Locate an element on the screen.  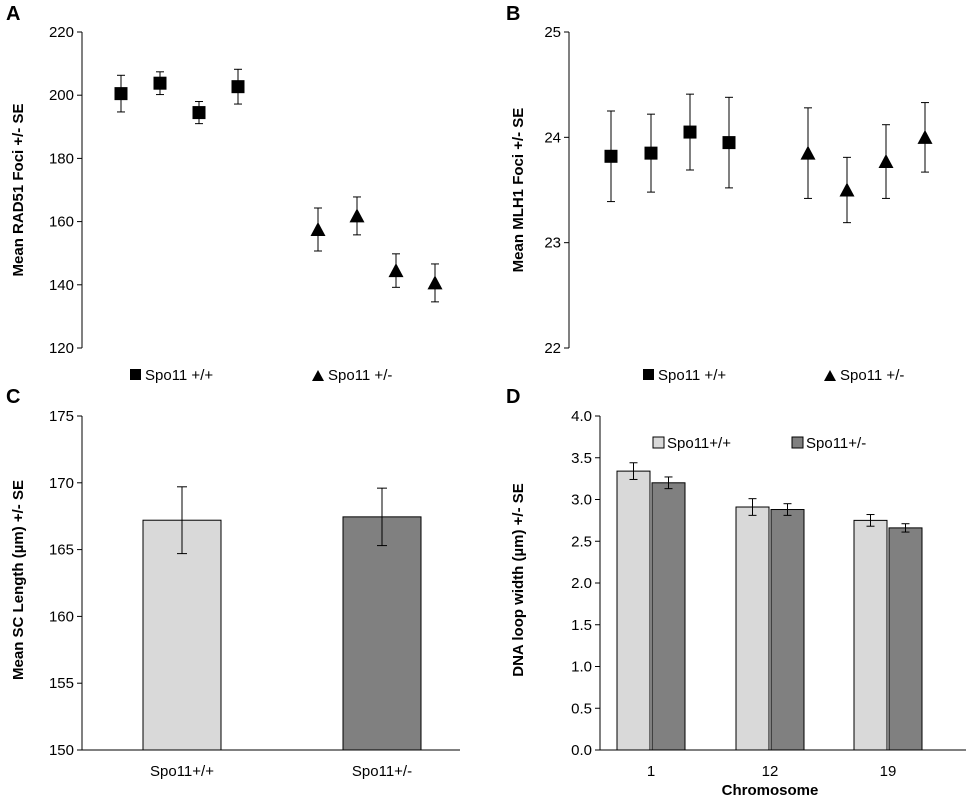
y-ticks: 22 23 24 25 is located at coordinates (556, 190).